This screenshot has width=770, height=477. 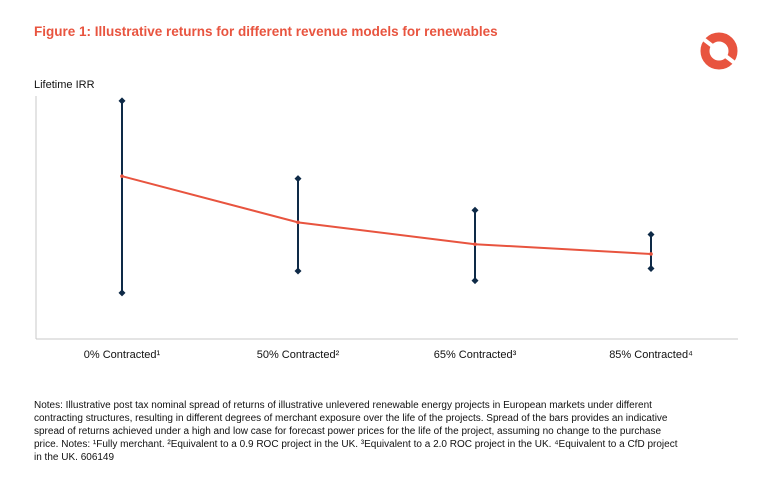 What do you see at coordinates (298, 355) in the screenshot?
I see `x-tick-label-1: 50% Contracted²` at bounding box center [298, 355].